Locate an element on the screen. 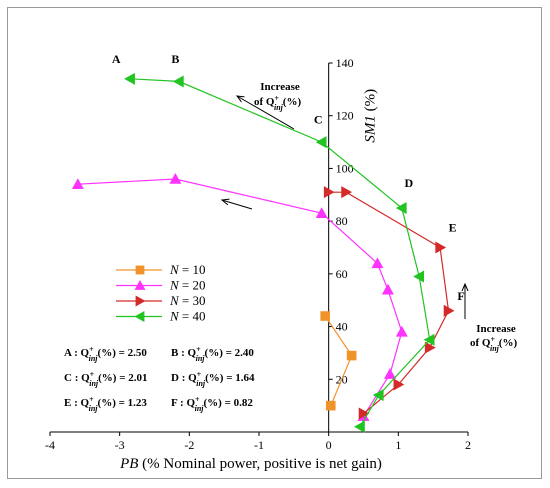  point-label-d: D is located at coordinates (408, 183).